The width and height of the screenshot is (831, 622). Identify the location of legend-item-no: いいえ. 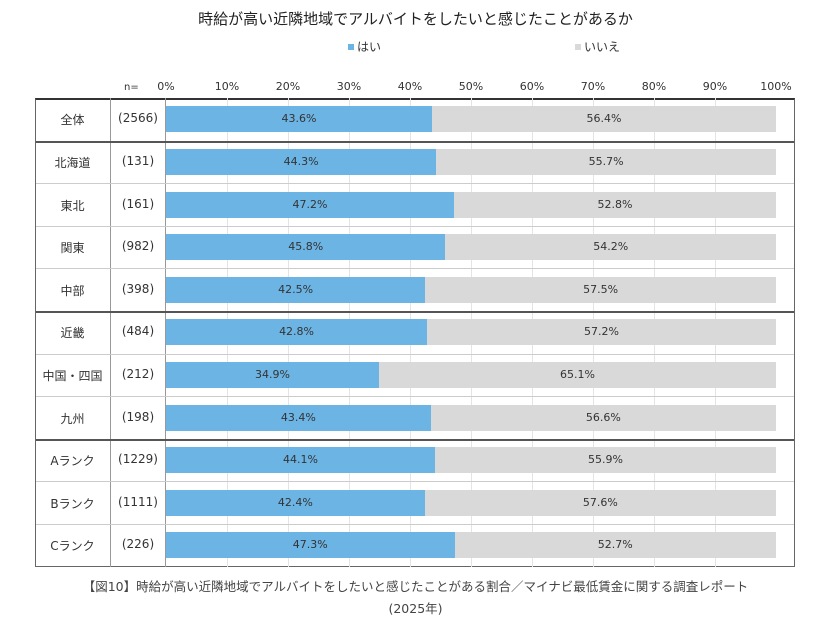
(597, 46).